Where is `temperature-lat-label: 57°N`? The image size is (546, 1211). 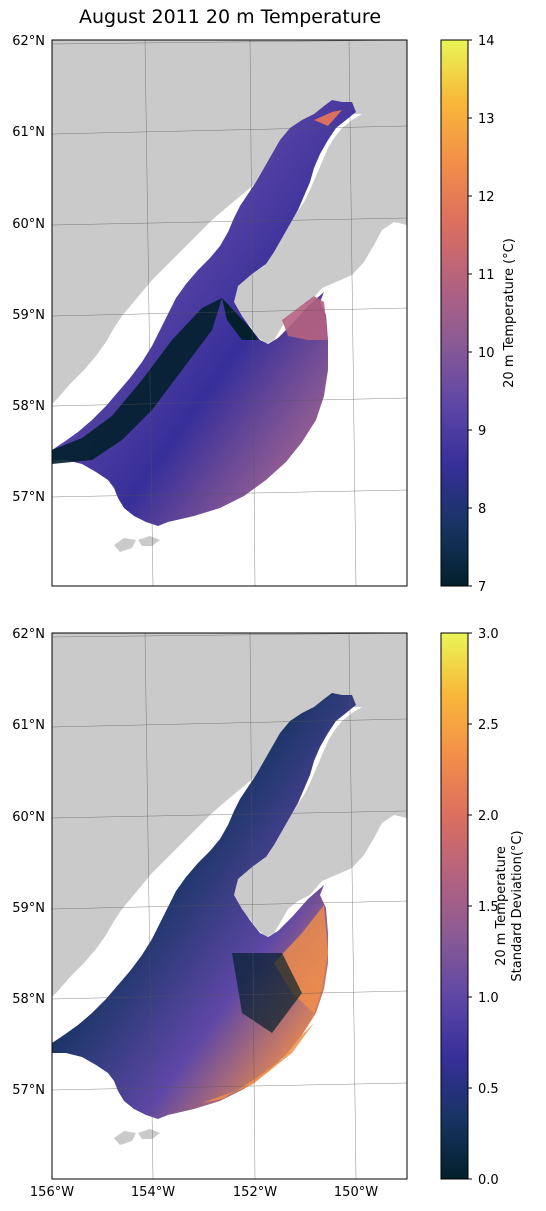
temperature-lat-label: 57°N is located at coordinates (28, 497).